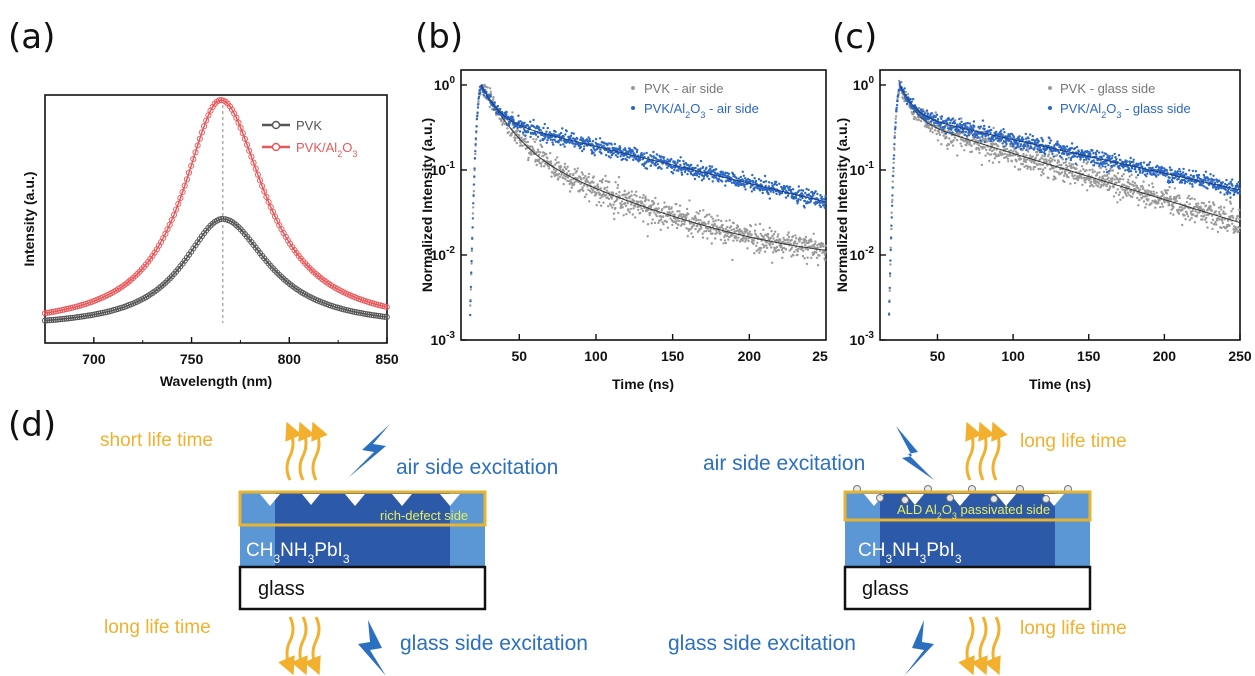  I want to click on legend-pvk-marker, so click(276, 125).